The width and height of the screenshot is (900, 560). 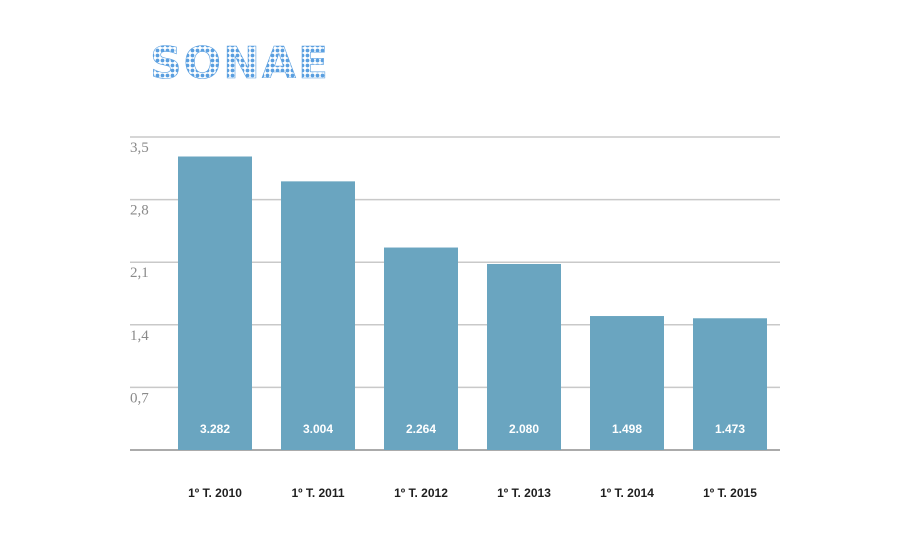 I want to click on y-tick-label: 0,7, so click(x=139, y=398).